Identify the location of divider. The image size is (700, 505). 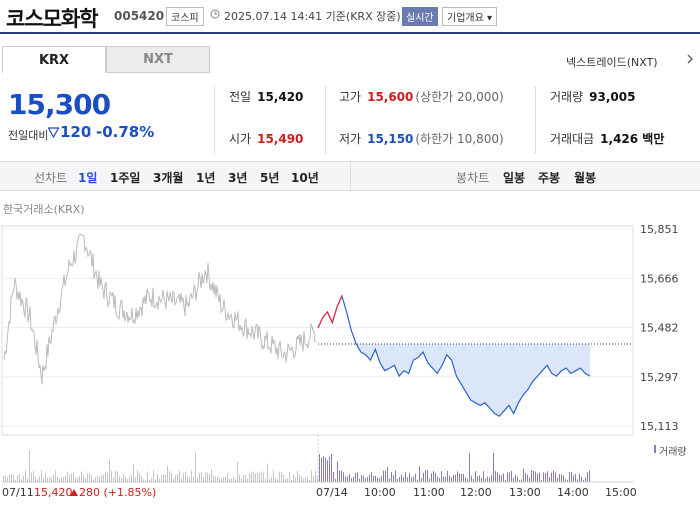
(535, 120).